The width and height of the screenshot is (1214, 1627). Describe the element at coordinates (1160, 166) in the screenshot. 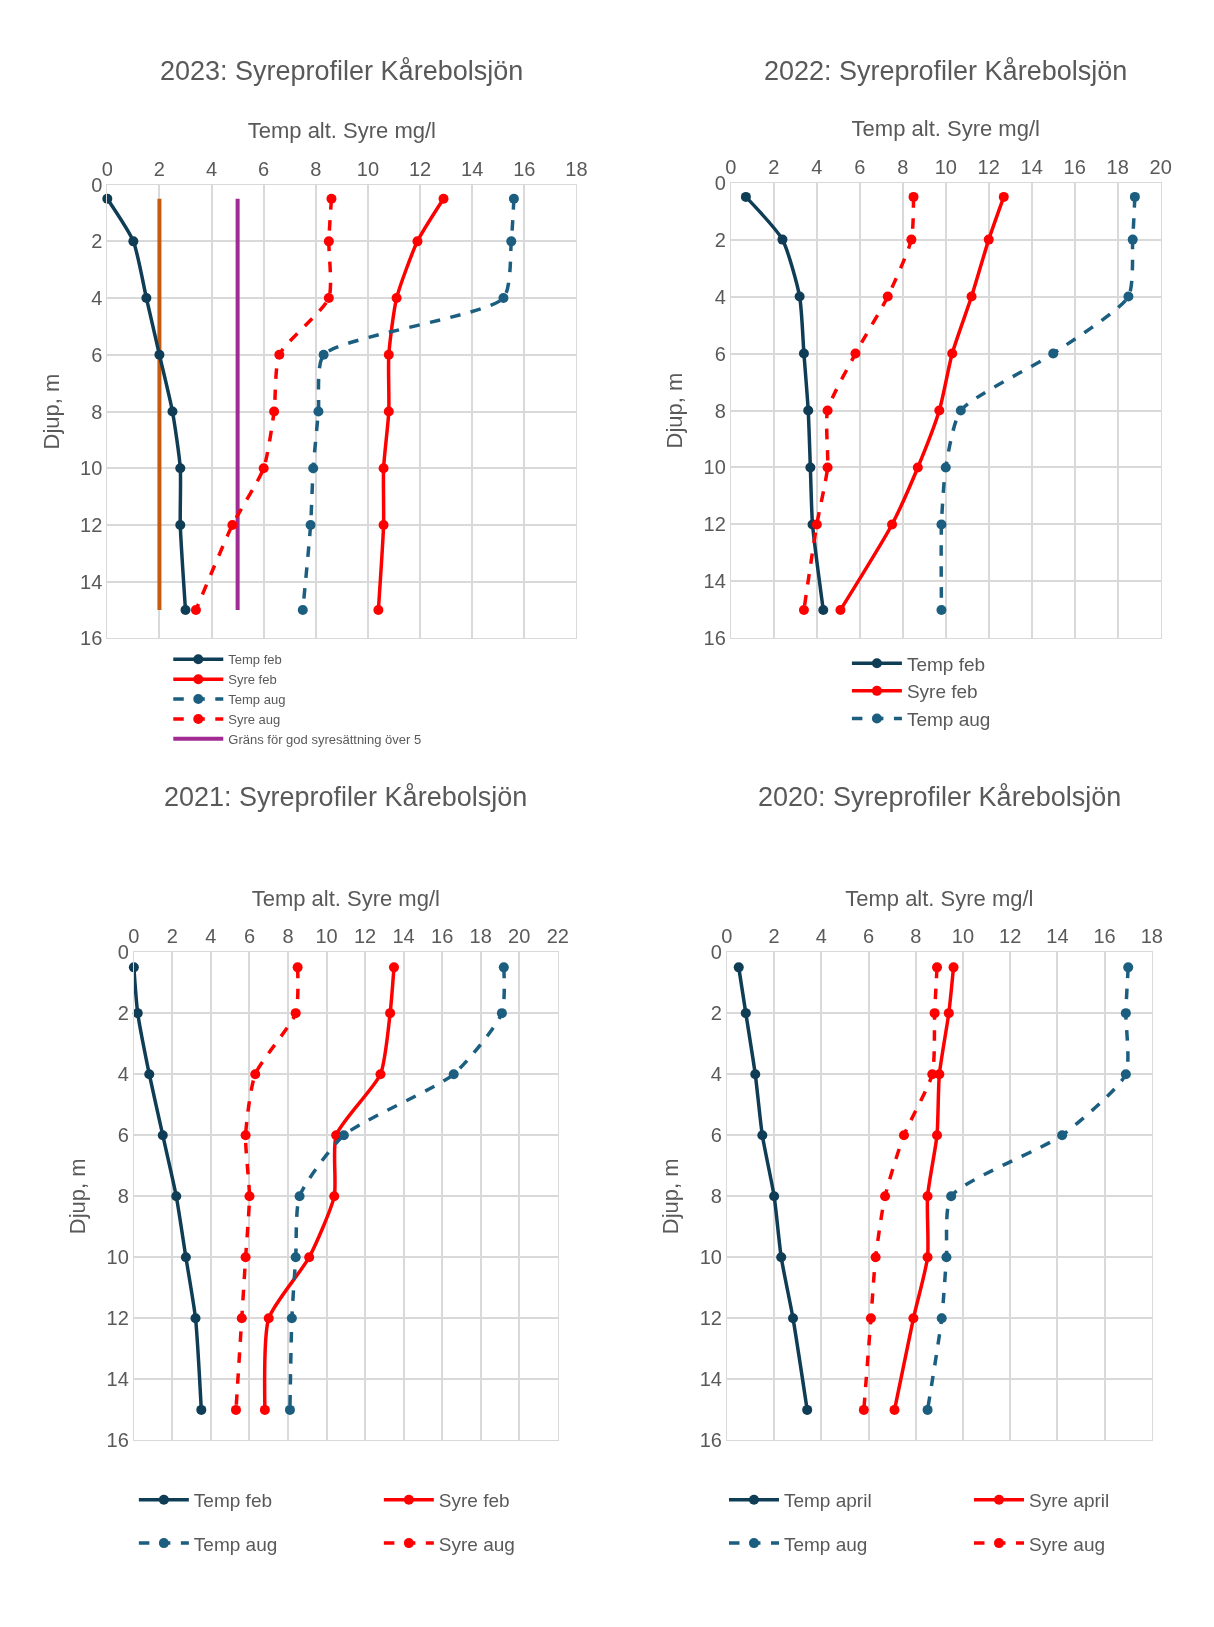

I see `x-tick-label: 20` at that location.